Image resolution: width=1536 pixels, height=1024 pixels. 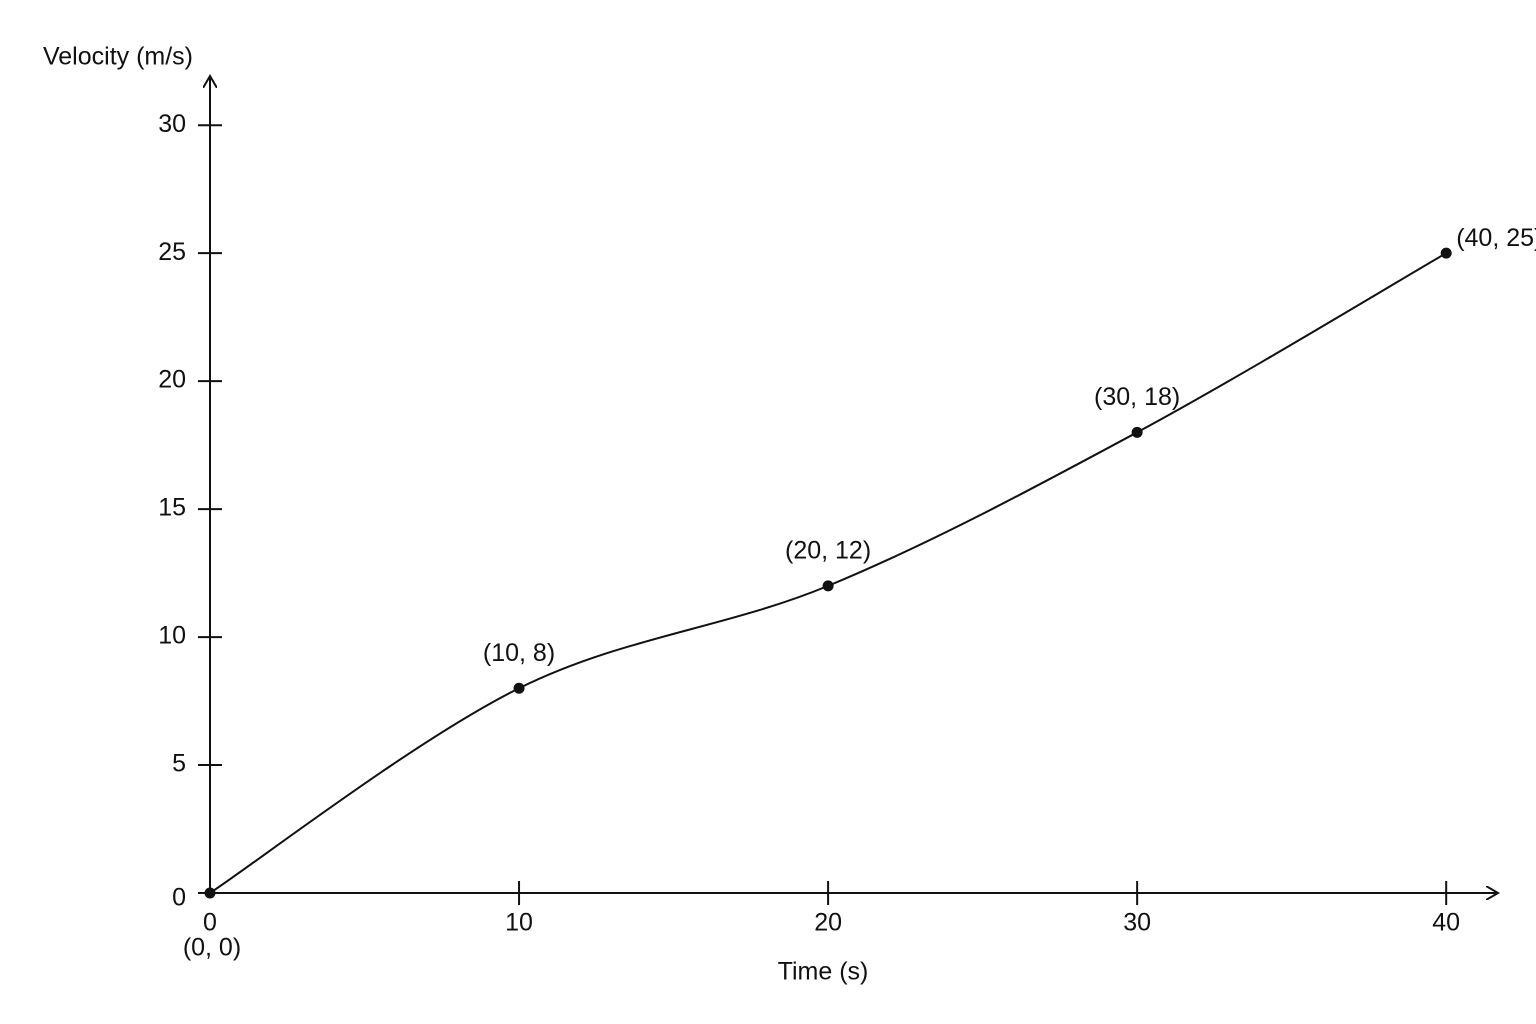 I want to click on y-tick-label: 25, so click(x=172, y=252).